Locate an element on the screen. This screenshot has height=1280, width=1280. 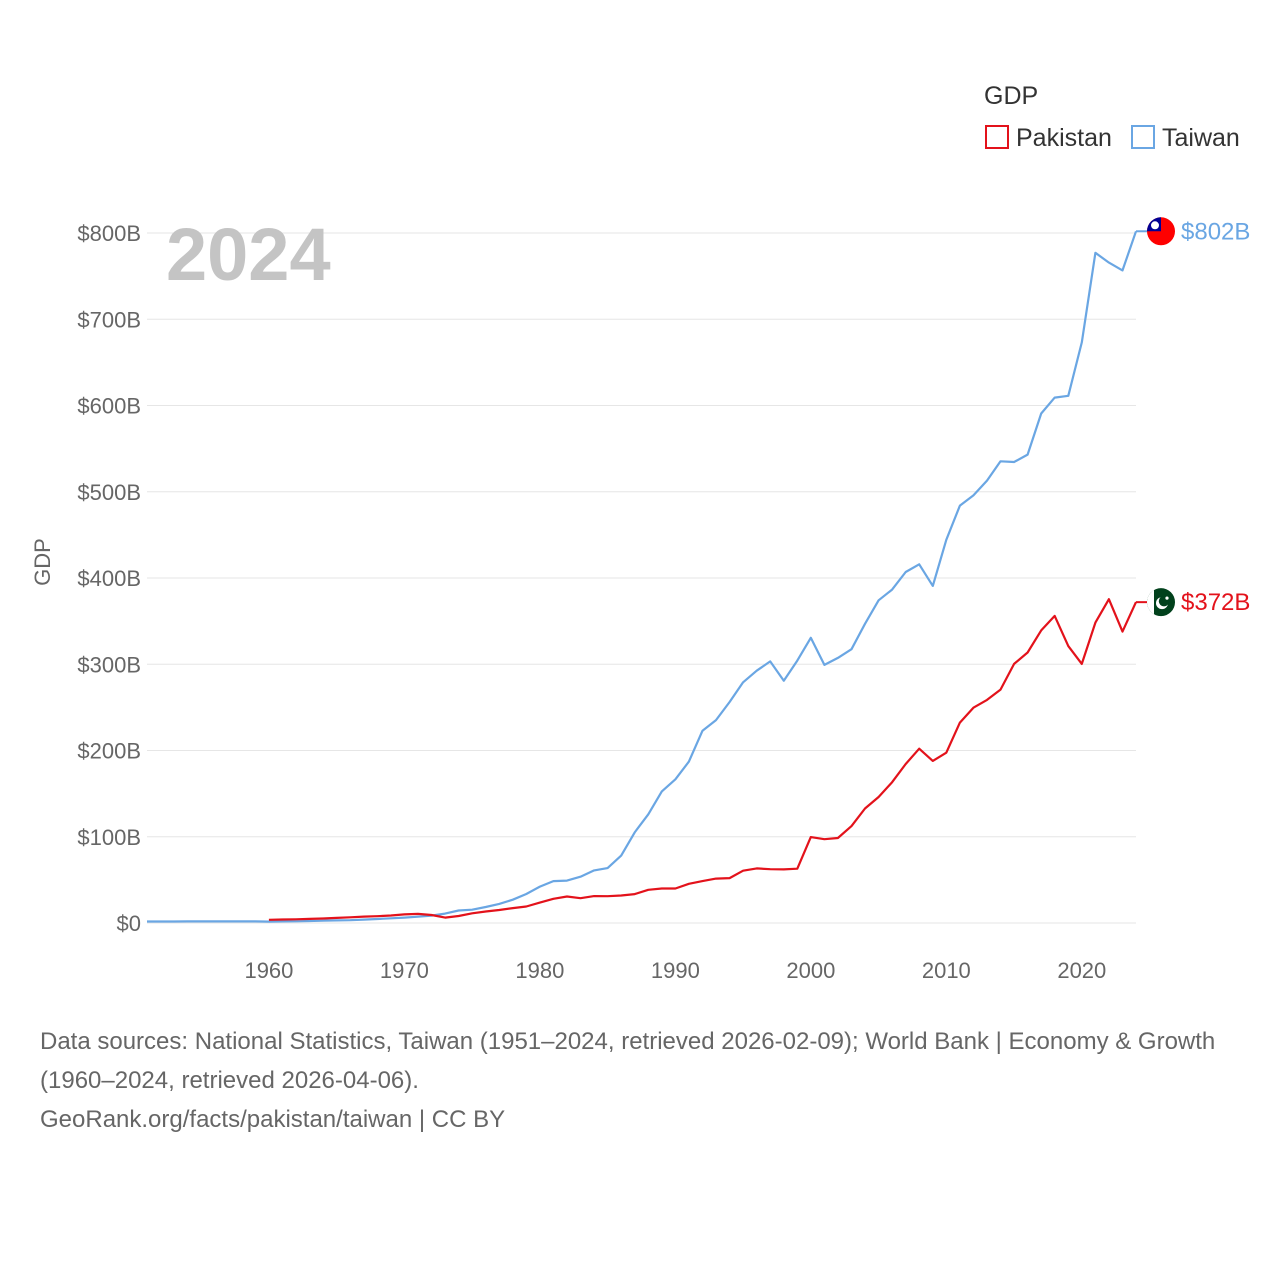
legend-label-taiwan: Taiwan is located at coordinates (1201, 138).